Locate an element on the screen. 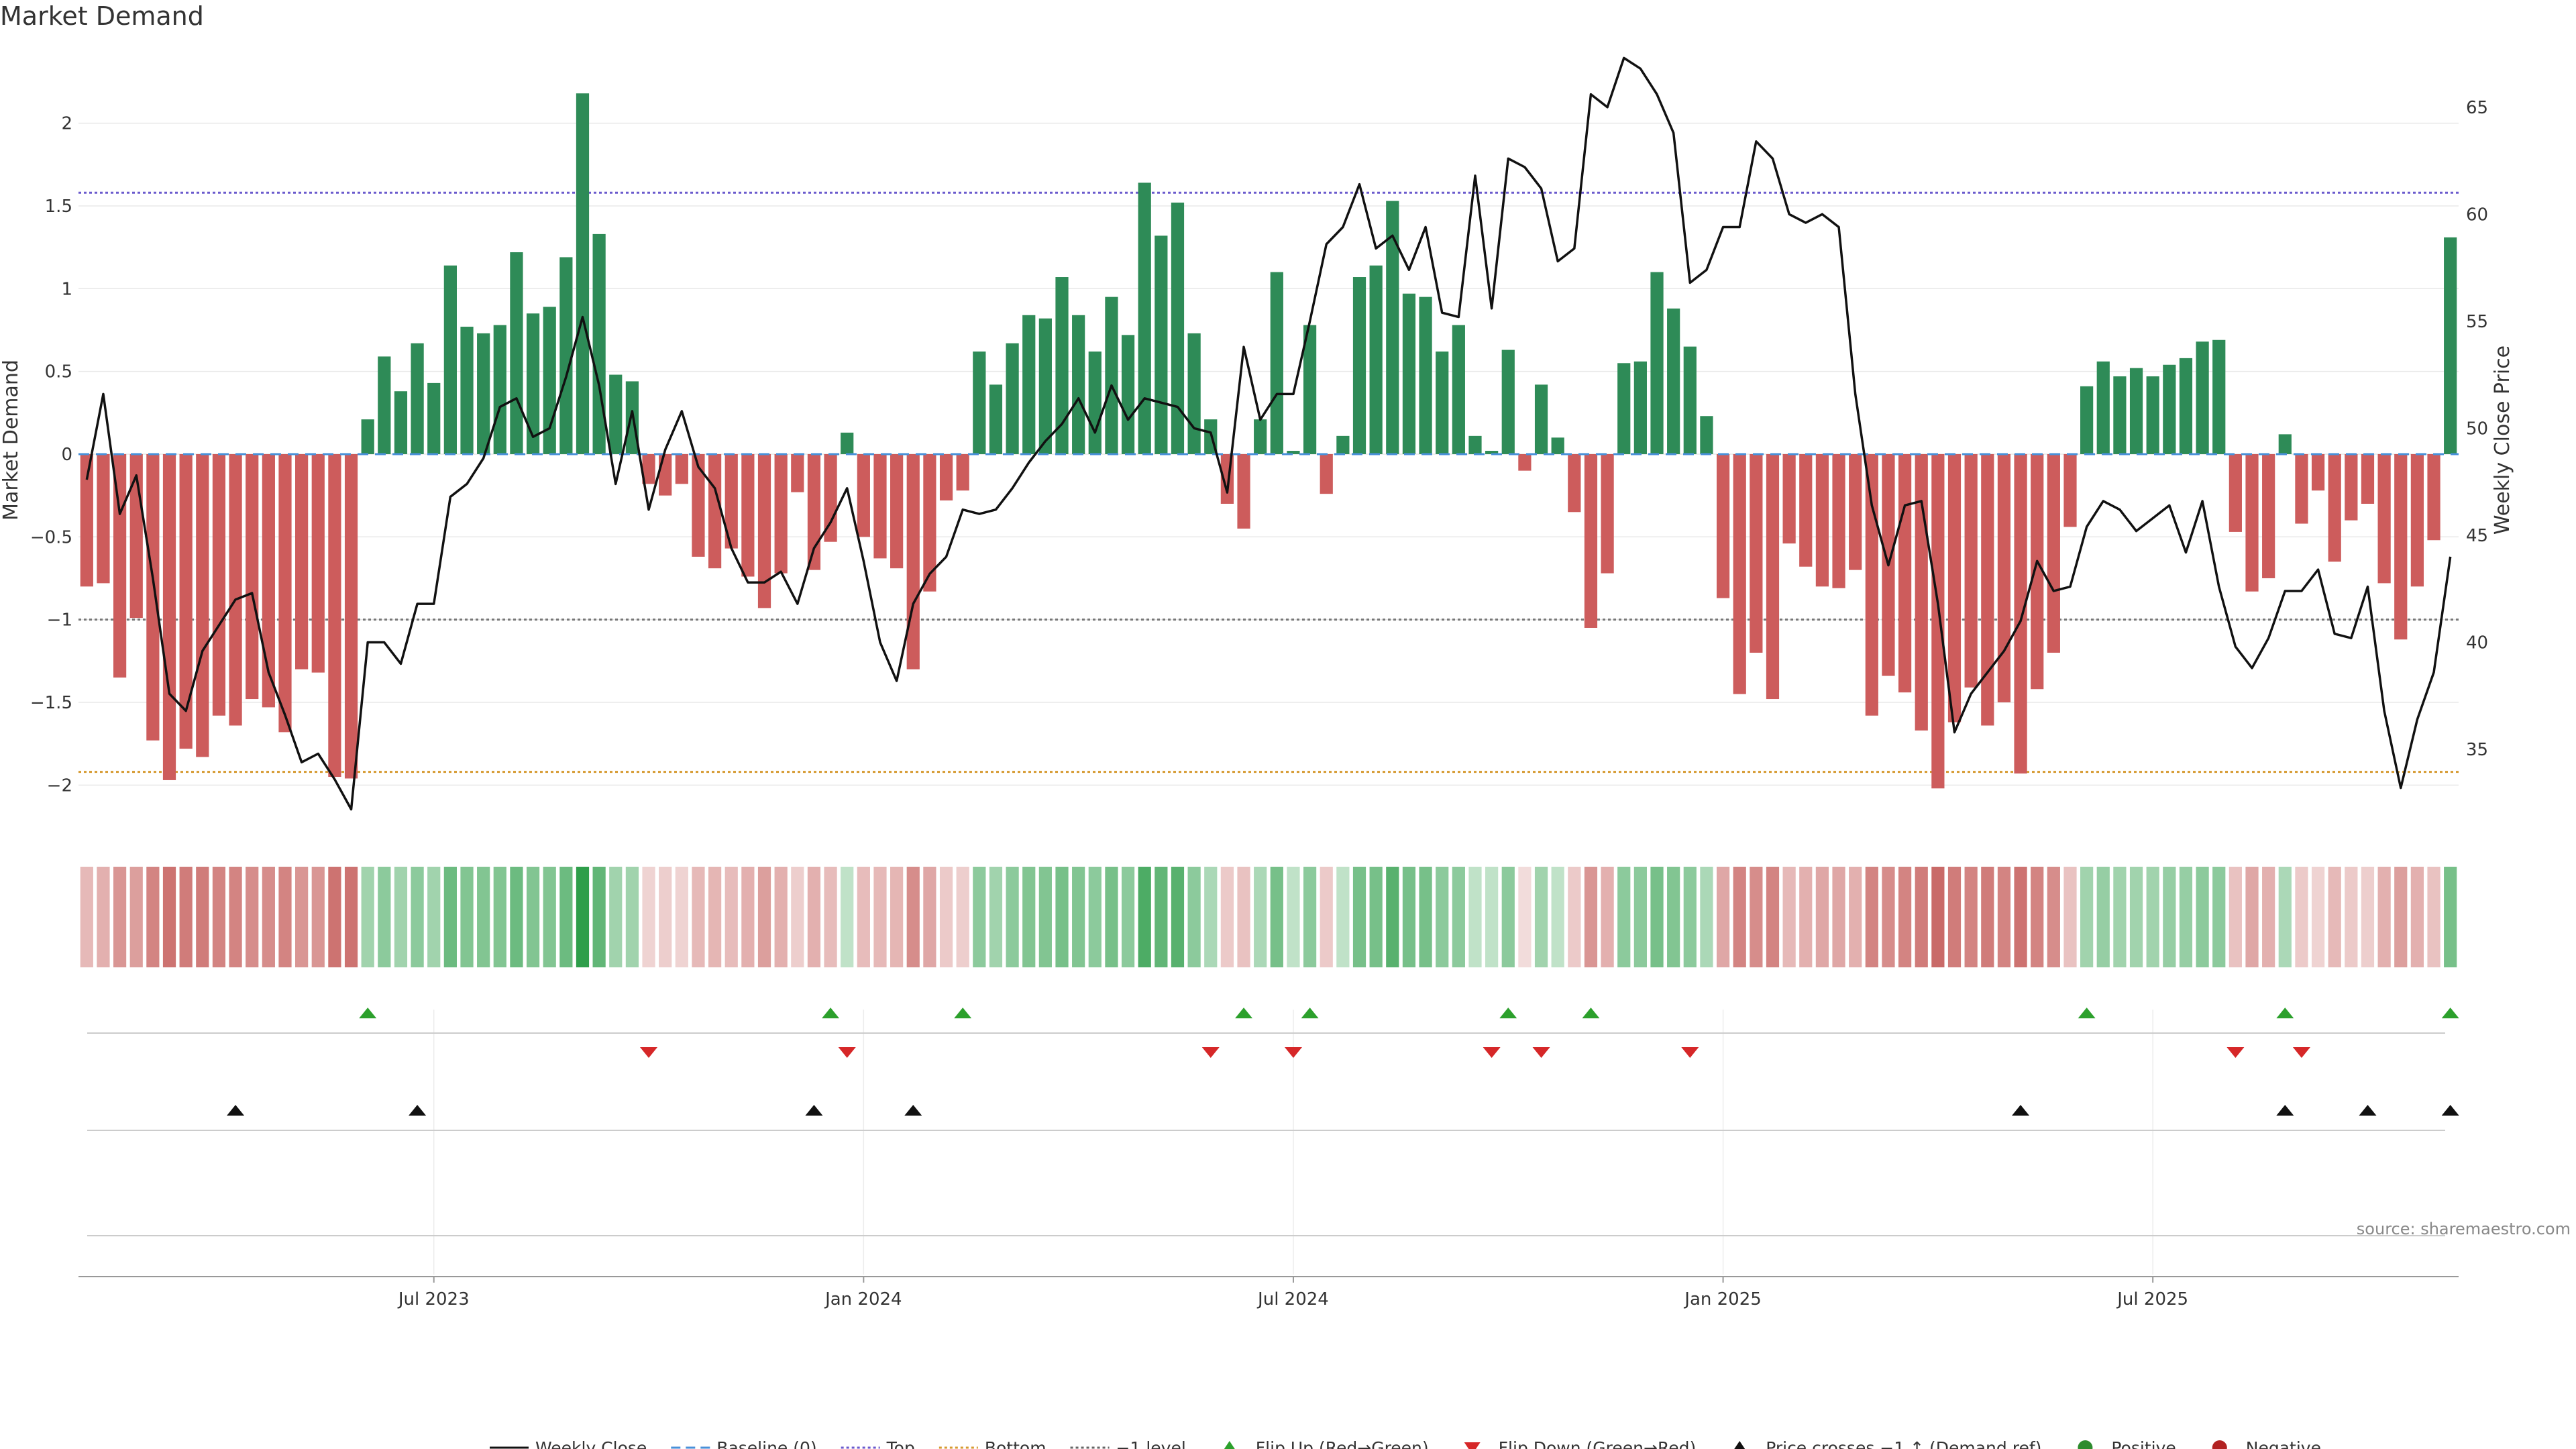 The image size is (2576, 1449). x-tick-label: Jul 2024 is located at coordinates (1292, 1299).